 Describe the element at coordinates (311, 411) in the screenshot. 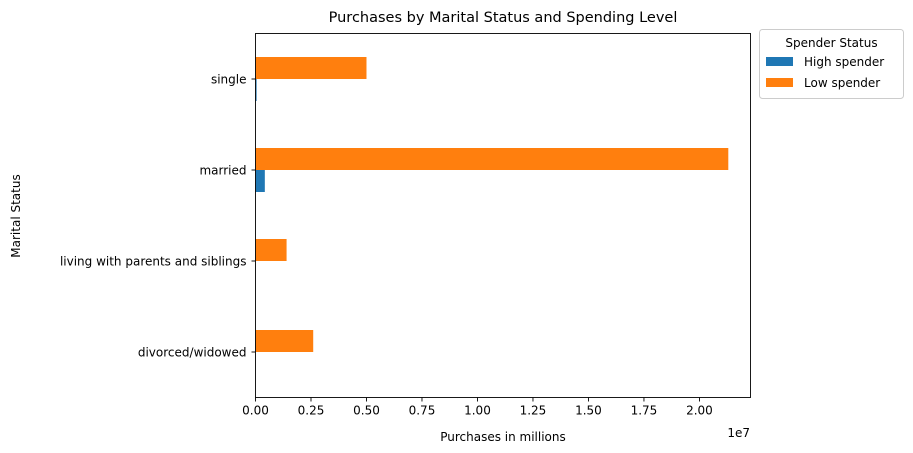

I see `x-tick-label: 0.25` at that location.